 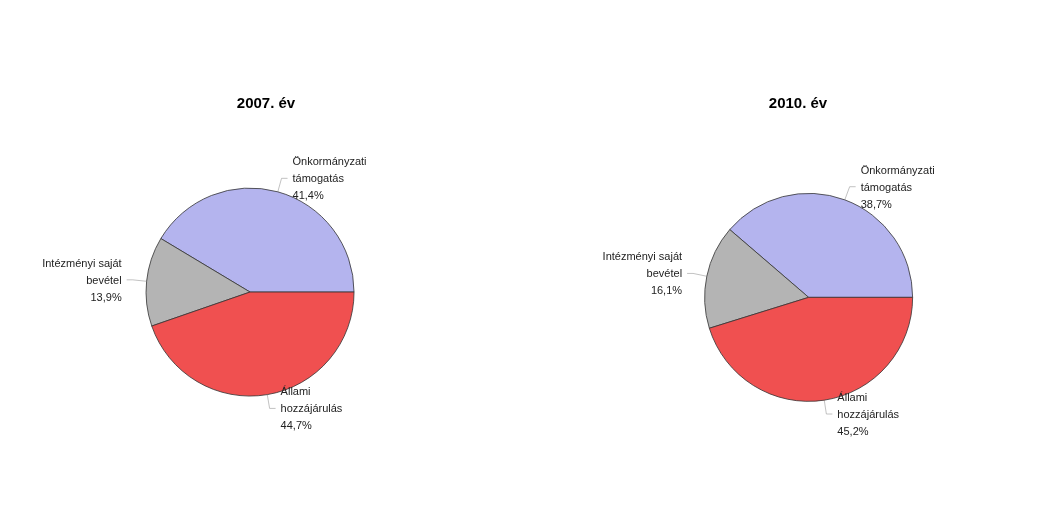 What do you see at coordinates (876, 203) in the screenshot?
I see `data-label: 38,7%` at bounding box center [876, 203].